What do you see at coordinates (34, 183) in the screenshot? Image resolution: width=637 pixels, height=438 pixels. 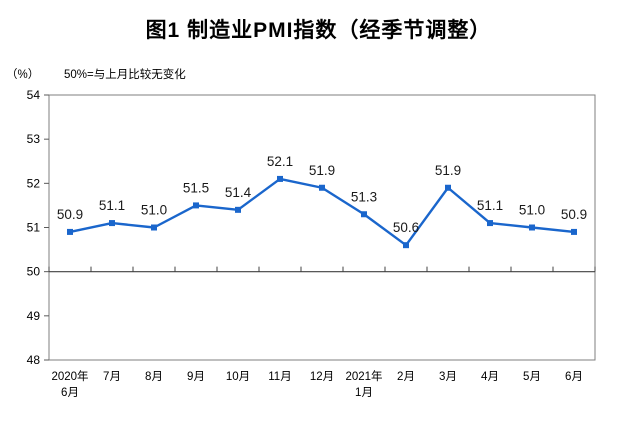 I see `y-tick-label: 52` at bounding box center [34, 183].